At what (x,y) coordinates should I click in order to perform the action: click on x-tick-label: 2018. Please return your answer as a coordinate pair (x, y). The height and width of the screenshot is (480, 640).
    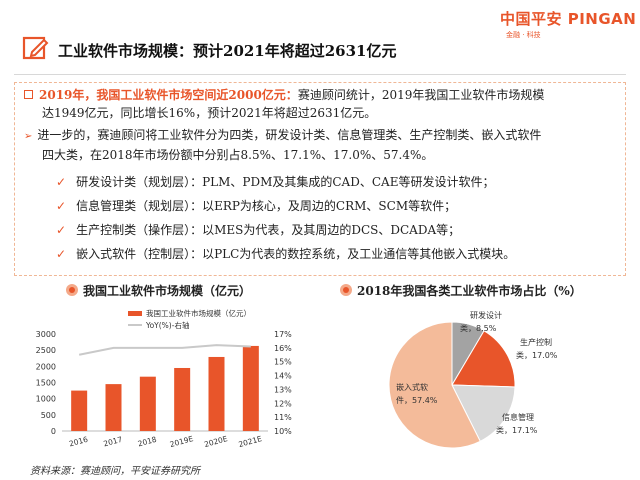
    Looking at the image, I should click on (147, 442).